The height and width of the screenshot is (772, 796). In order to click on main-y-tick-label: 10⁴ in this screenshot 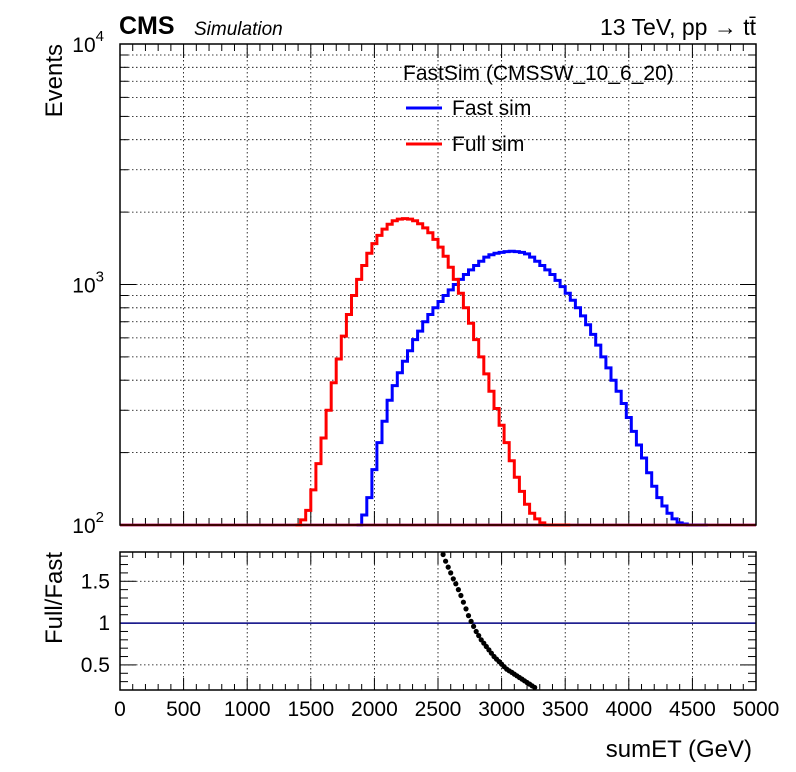, I will do `click(88, 42)`.